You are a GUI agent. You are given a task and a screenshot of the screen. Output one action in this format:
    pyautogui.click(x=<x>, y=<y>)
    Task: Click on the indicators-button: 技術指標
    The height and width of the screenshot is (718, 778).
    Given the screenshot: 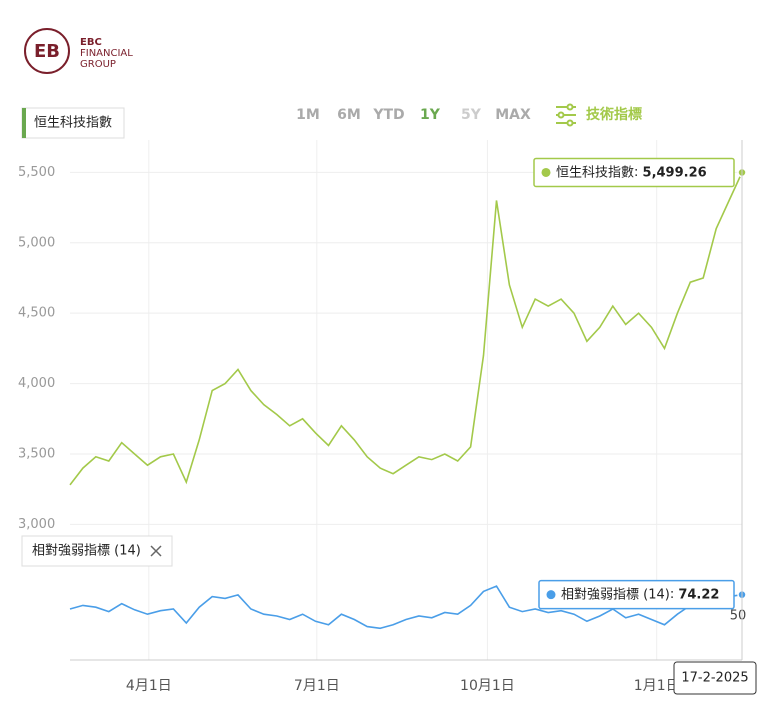 What is the action you would take?
    pyautogui.click(x=614, y=114)
    